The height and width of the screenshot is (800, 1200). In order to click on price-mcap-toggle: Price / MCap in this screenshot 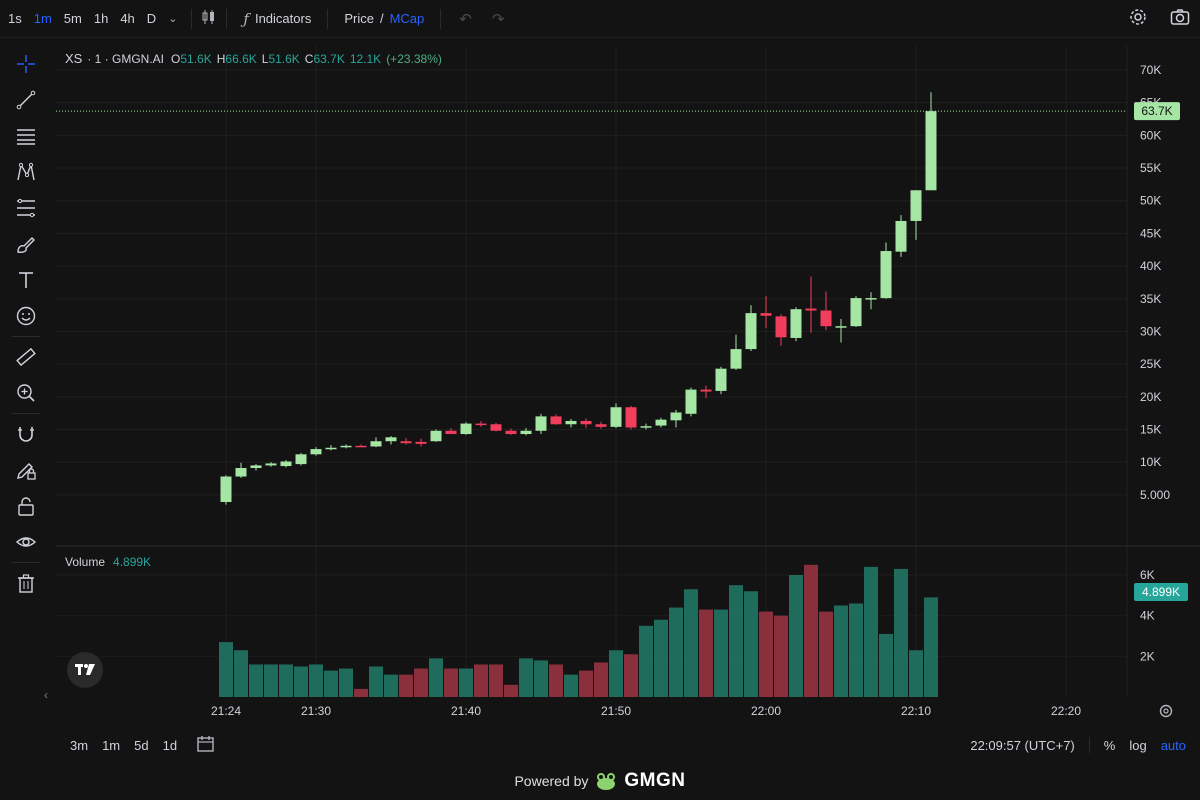, I will do `click(384, 18)`.